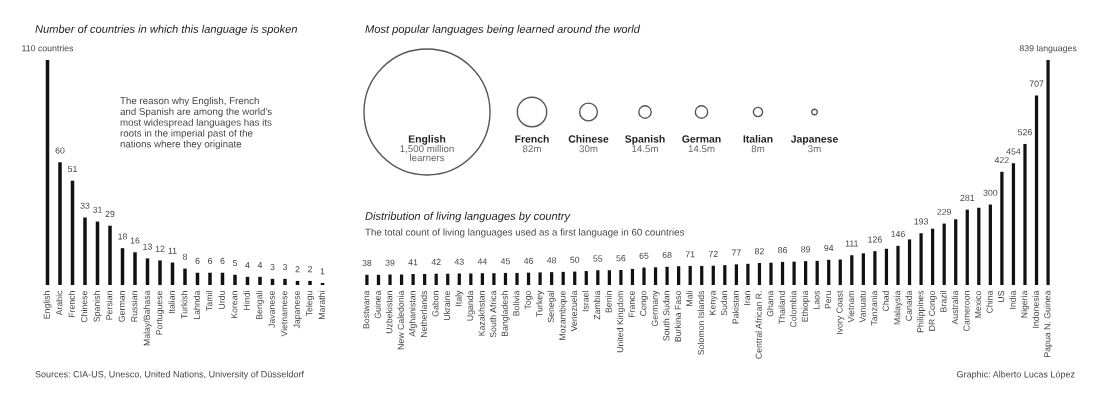 This screenshot has width=1096, height=402. What do you see at coordinates (97, 209) in the screenshot?
I see `data-label: 31` at bounding box center [97, 209].